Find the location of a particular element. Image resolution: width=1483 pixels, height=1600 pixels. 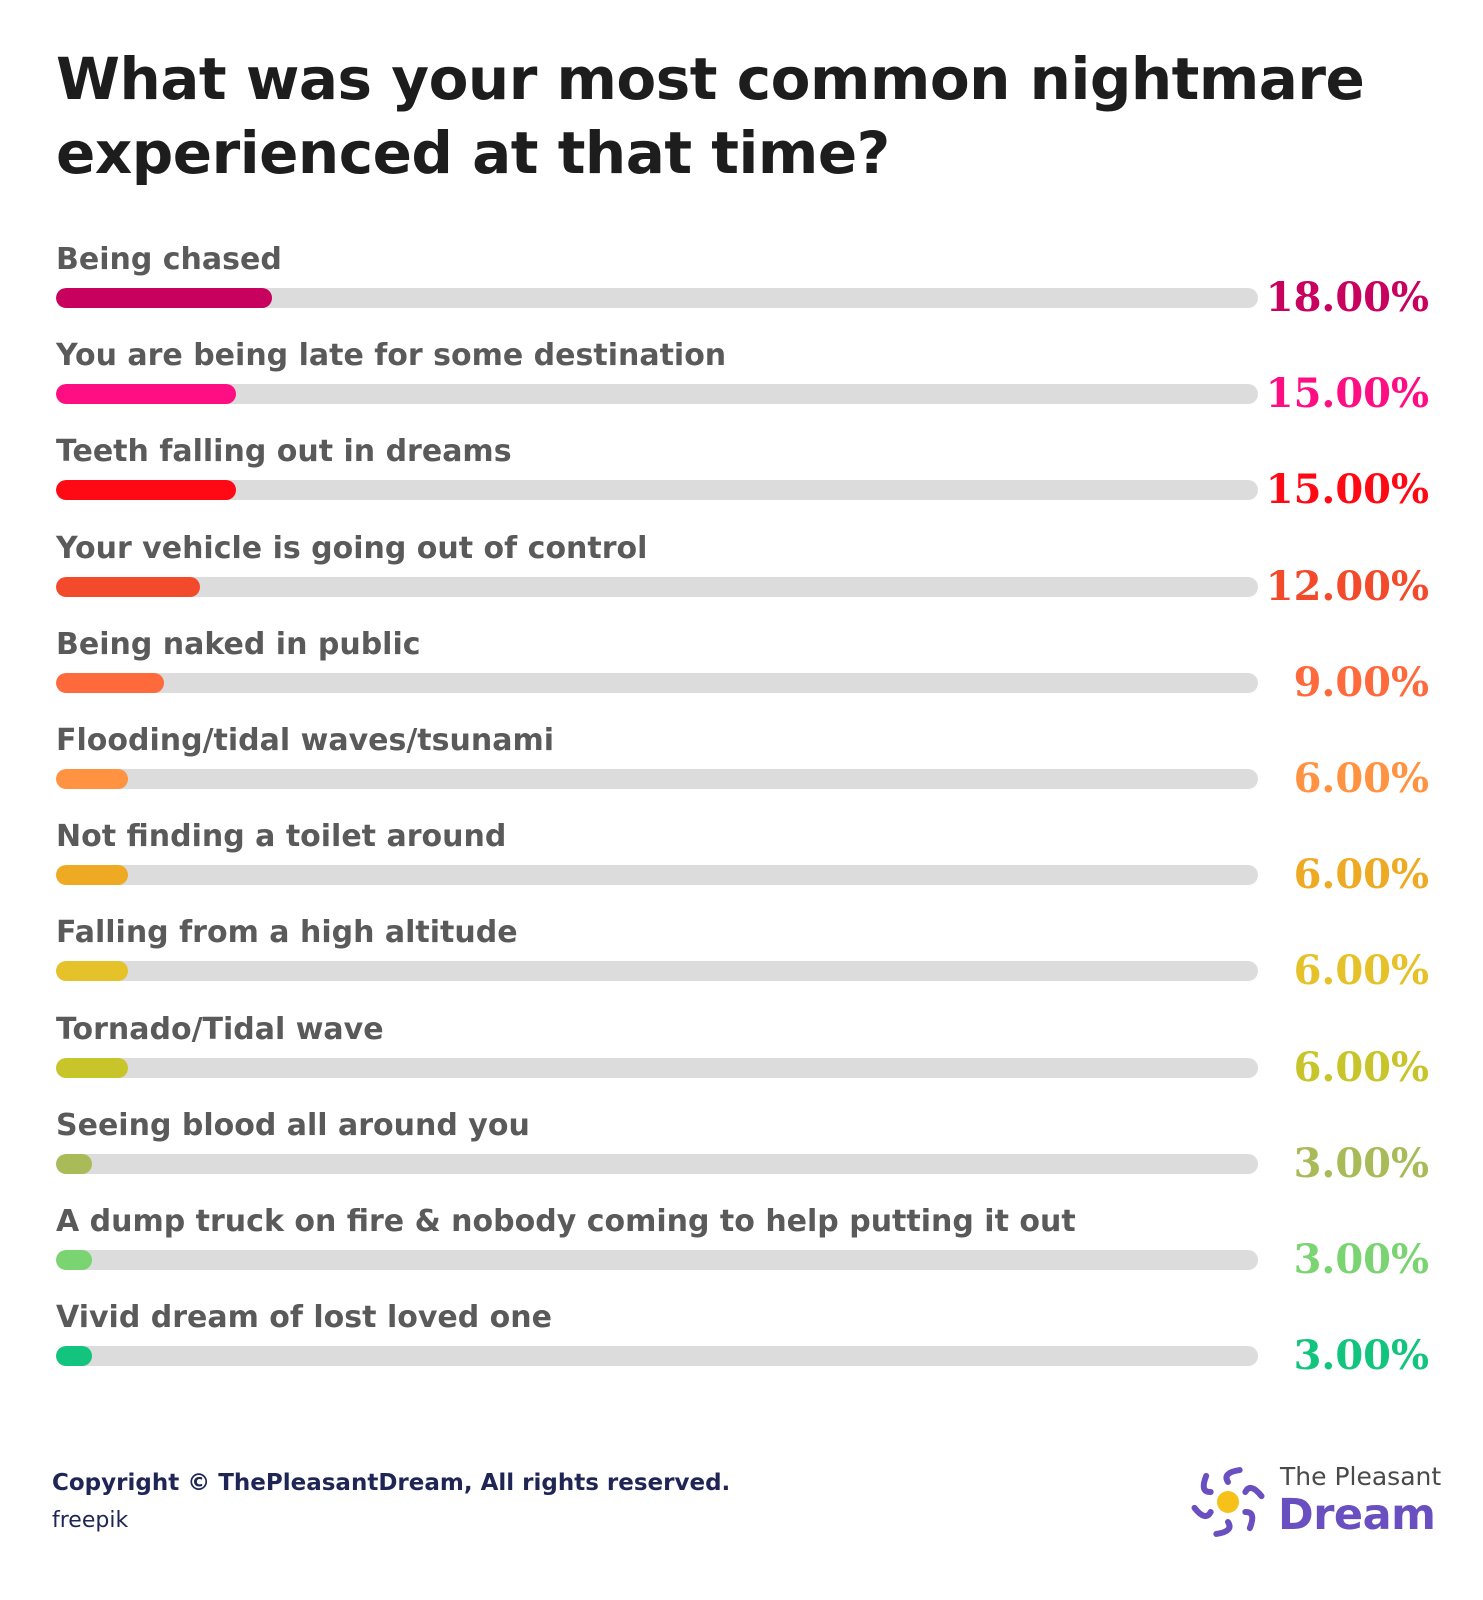

bar-row: Falling from a high altitude 6.00% is located at coordinates (741, 961).